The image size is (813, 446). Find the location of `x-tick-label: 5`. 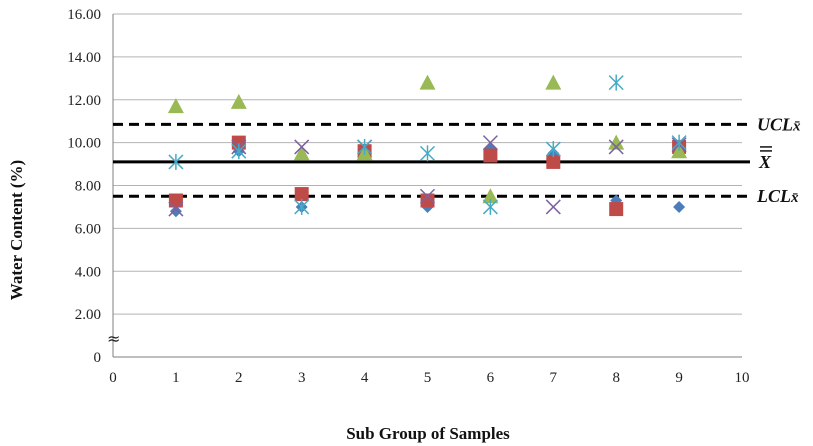

x-tick-label: 5 is located at coordinates (428, 378).